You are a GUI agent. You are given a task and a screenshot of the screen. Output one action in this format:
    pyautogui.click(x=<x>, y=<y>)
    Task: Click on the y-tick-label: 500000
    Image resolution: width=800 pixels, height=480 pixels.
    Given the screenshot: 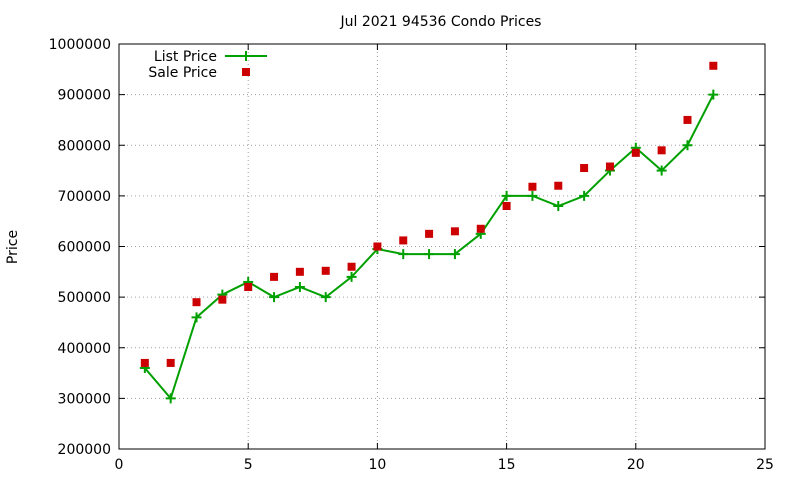 What is the action you would take?
    pyautogui.click(x=84, y=298)
    